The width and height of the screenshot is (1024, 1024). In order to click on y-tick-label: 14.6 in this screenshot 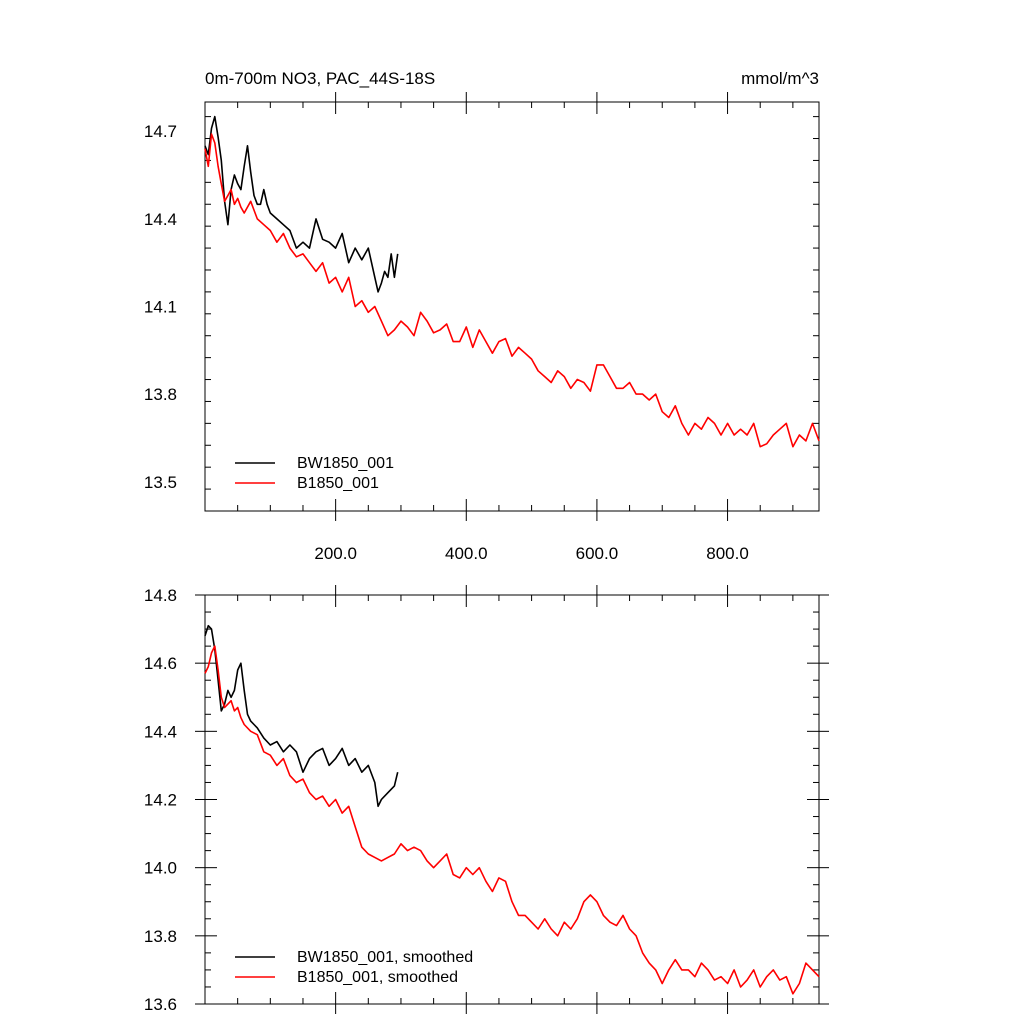, I will do `click(160, 663)`.